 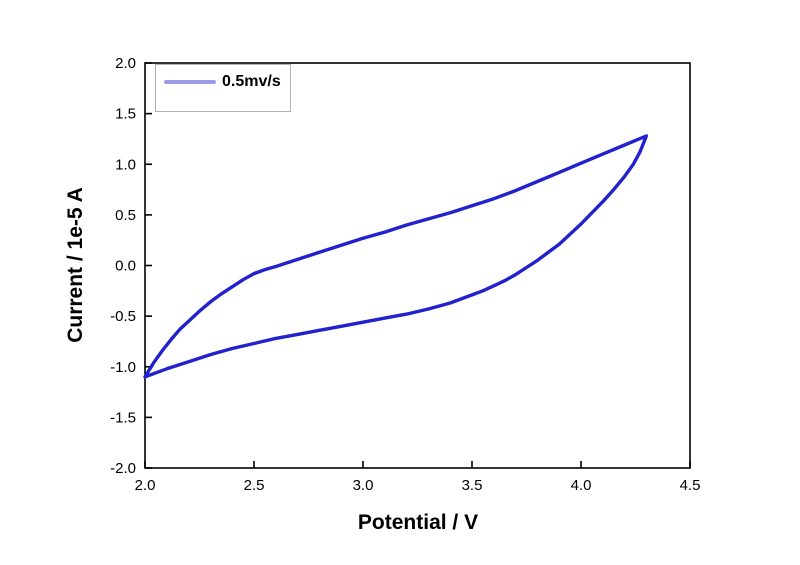 I want to click on y-tick-label: 0.5, so click(x=125, y=215).